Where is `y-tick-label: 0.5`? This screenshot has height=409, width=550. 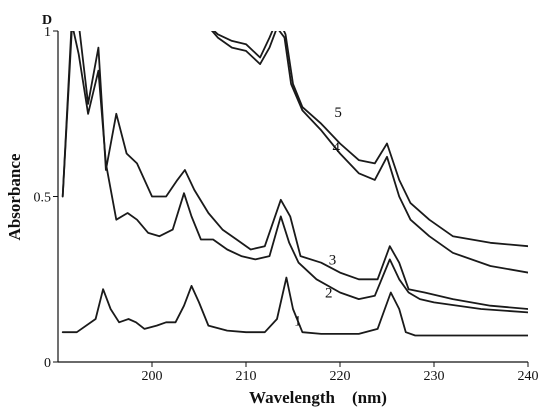
y-tick-label: 0.5 is located at coordinates (43, 198).